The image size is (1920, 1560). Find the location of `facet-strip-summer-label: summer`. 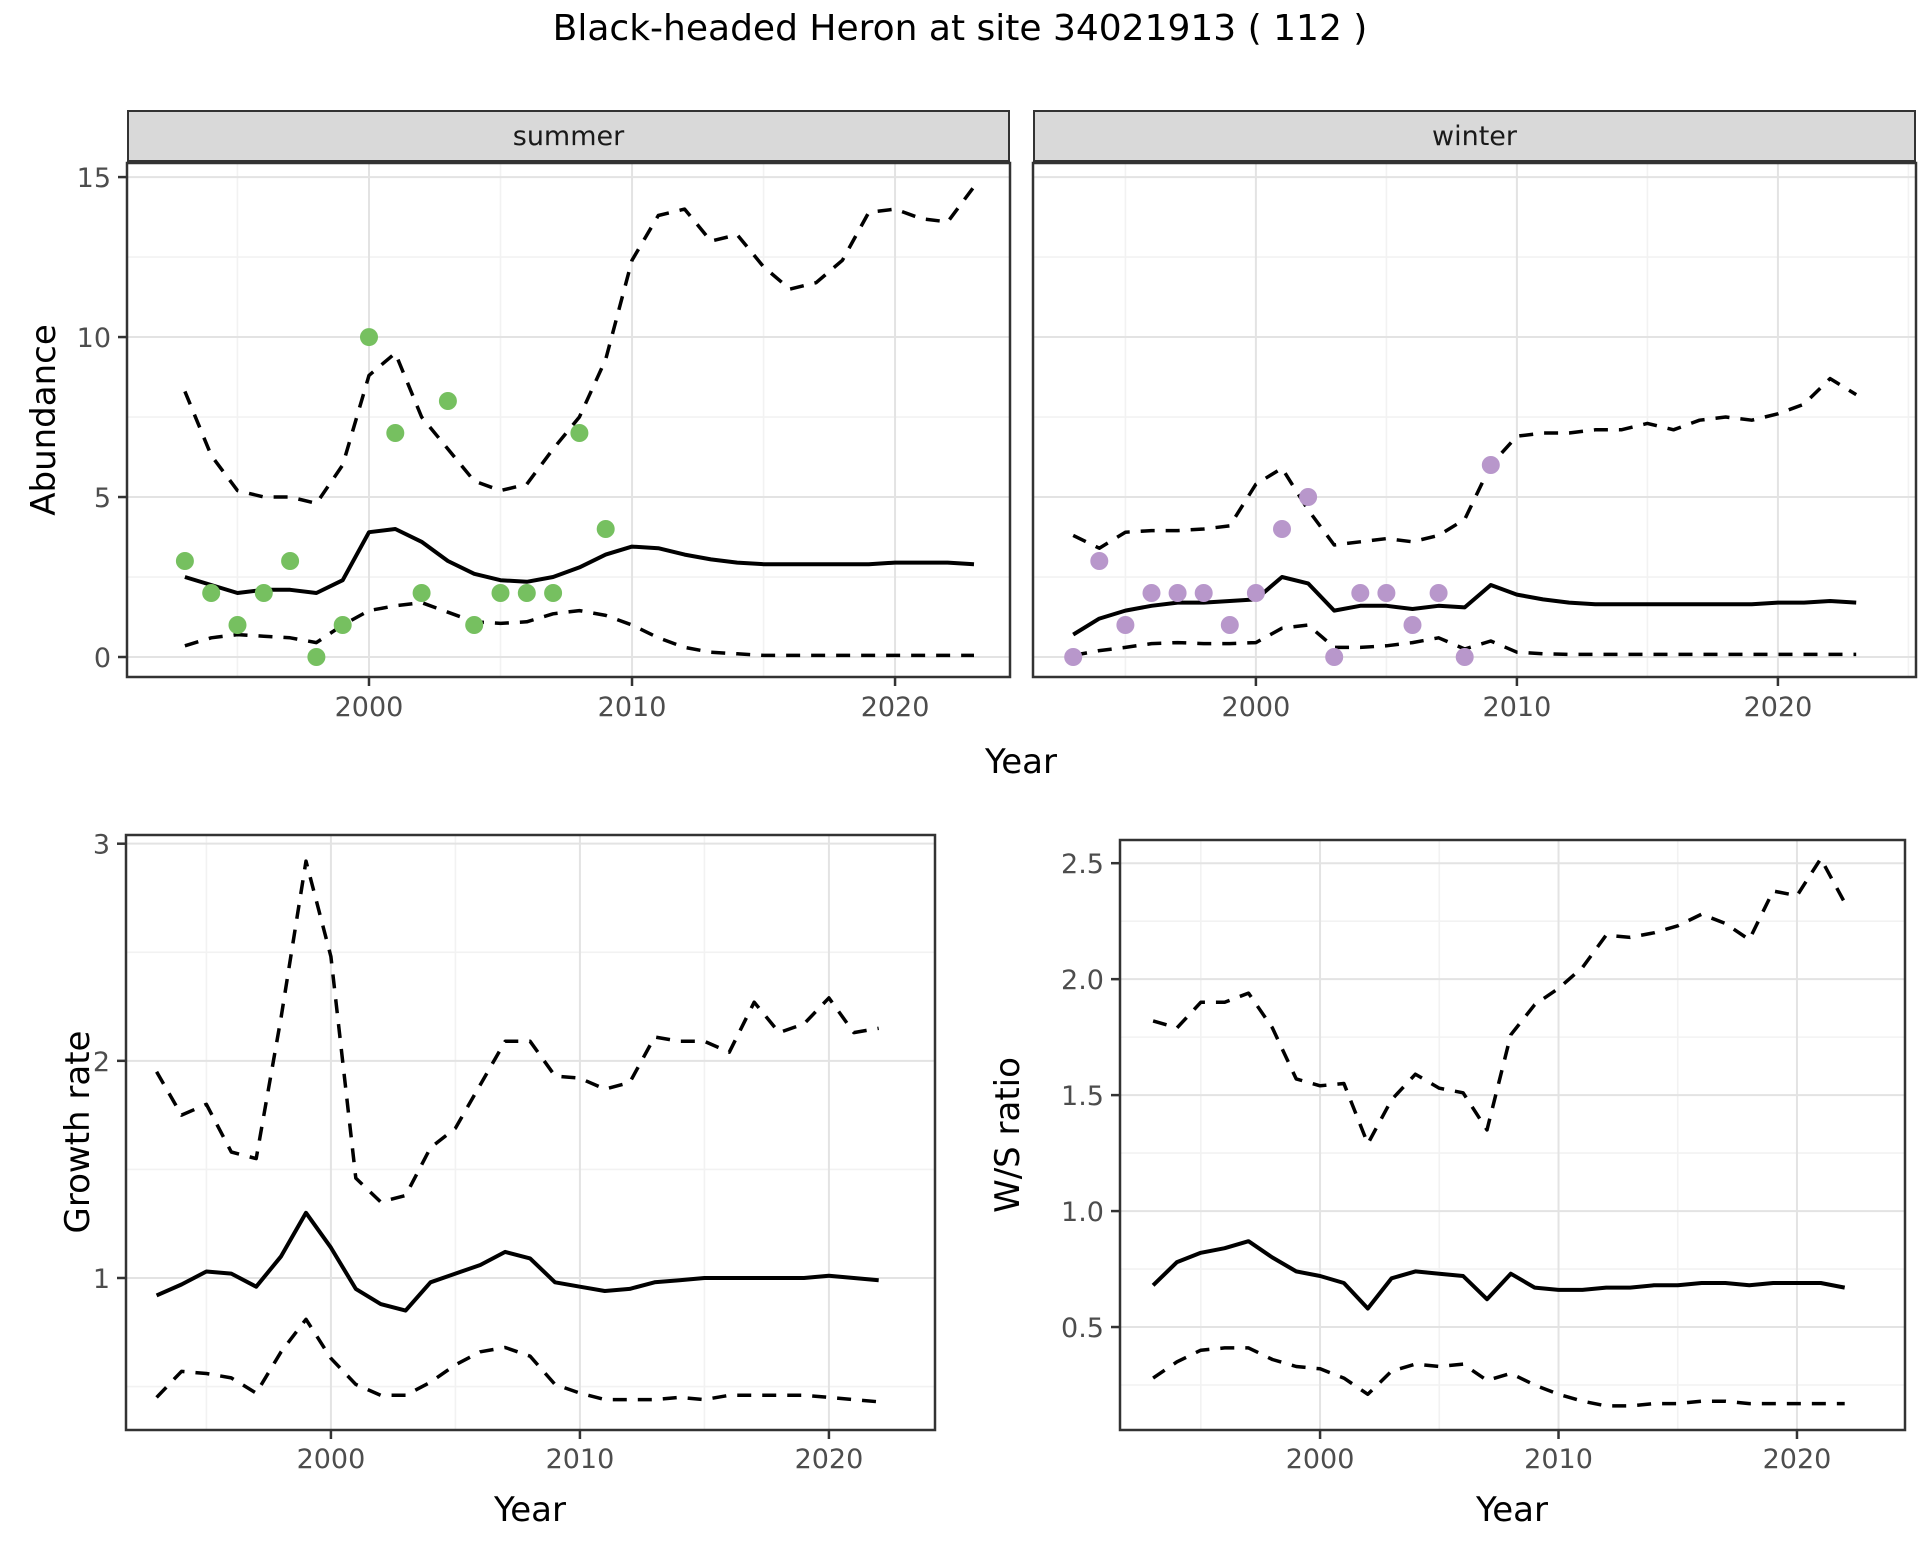

facet-strip-summer-label: summer is located at coordinates (568, 136).